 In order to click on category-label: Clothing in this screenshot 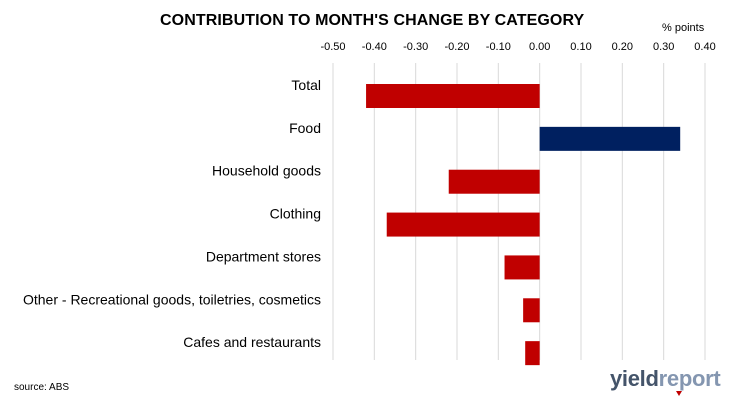, I will do `click(295, 214)`.